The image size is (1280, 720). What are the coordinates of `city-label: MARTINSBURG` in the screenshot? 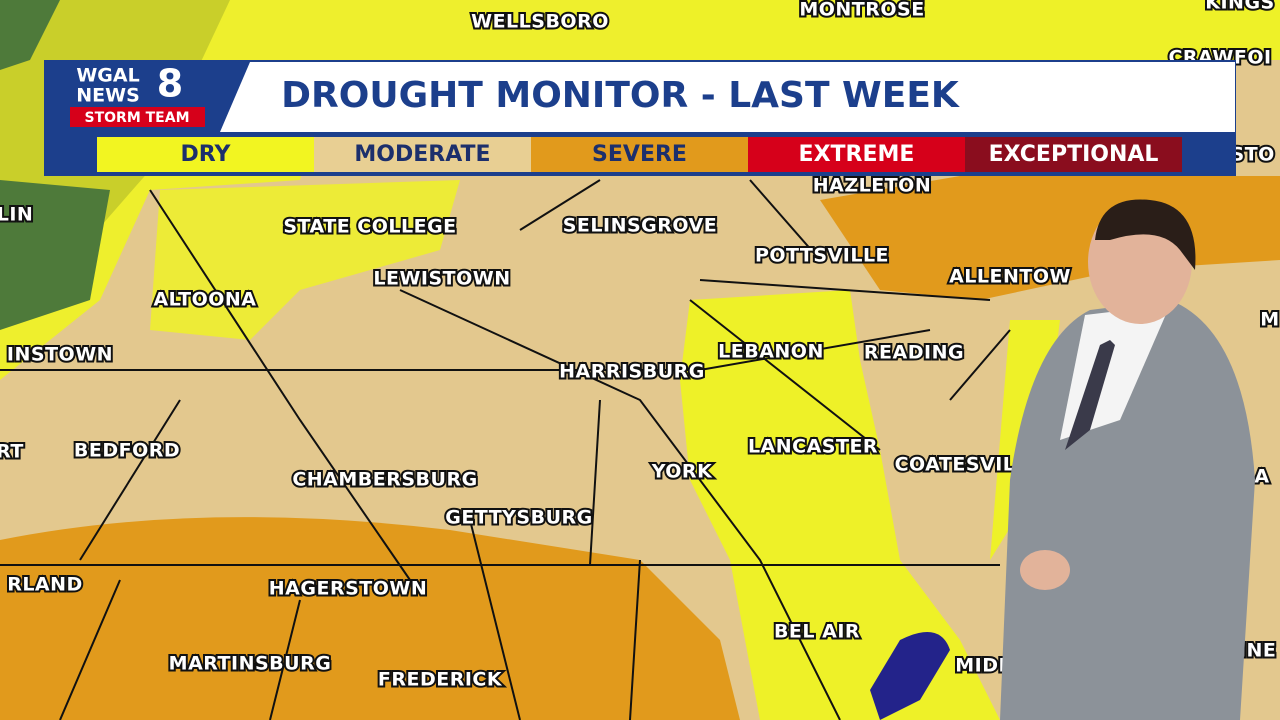 It's located at (250, 664).